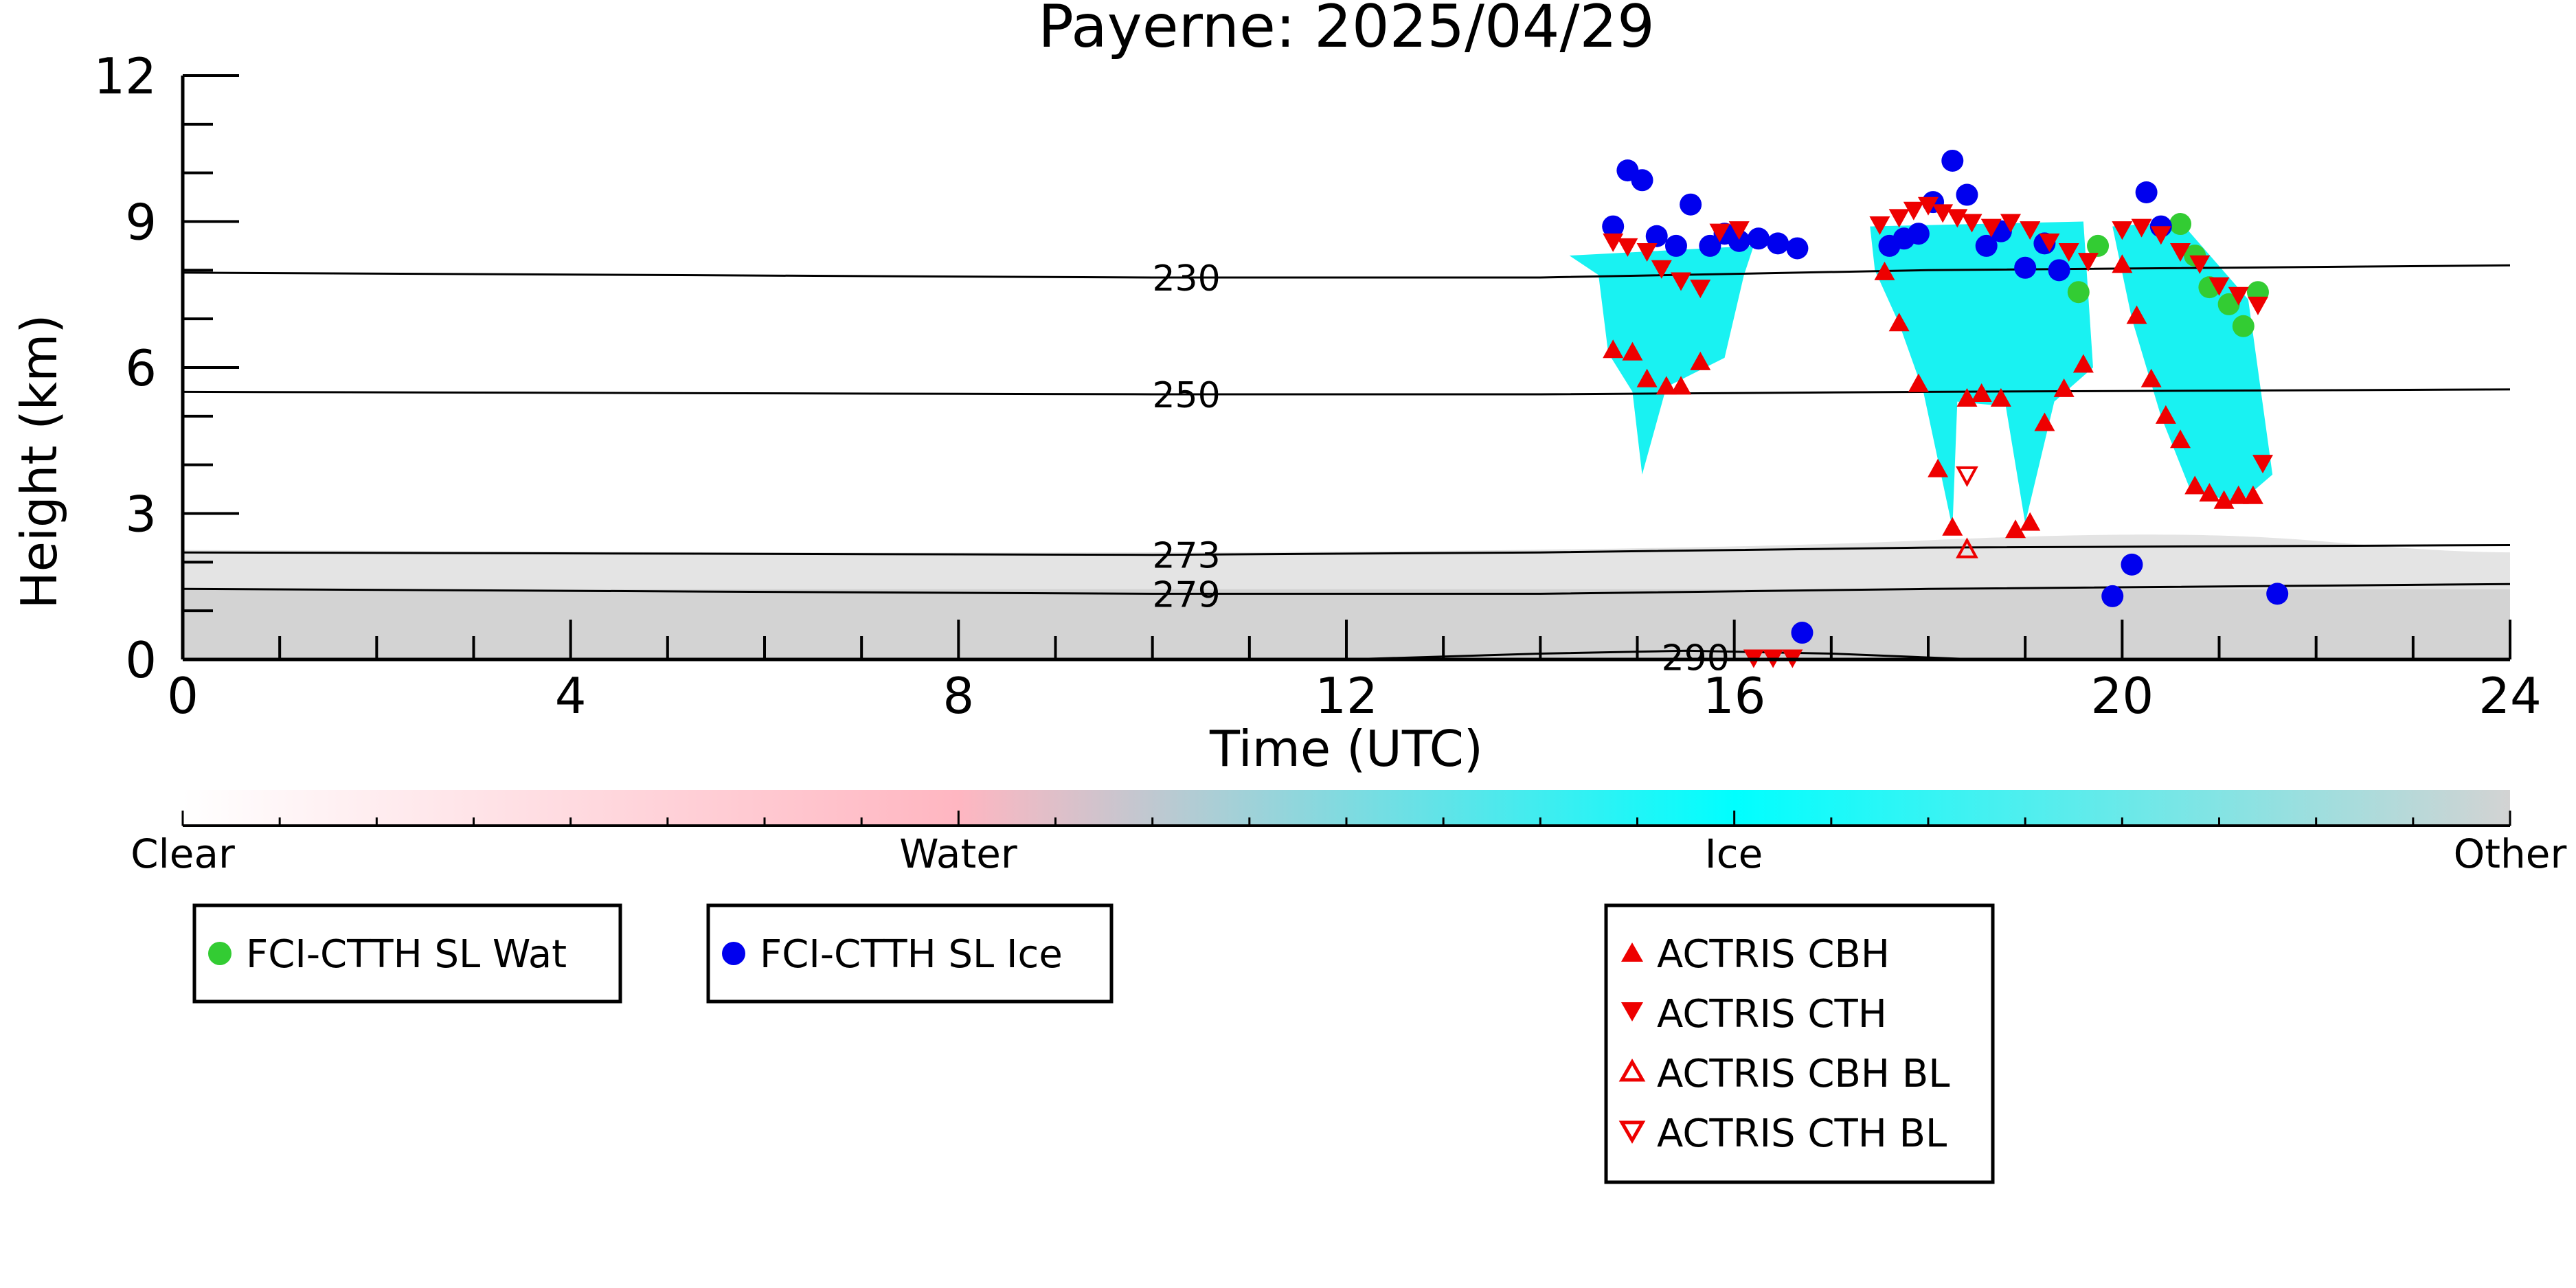 The image size is (2576, 1288). What do you see at coordinates (1734, 696) in the screenshot?
I see `x-tick-label: 16` at bounding box center [1734, 696].